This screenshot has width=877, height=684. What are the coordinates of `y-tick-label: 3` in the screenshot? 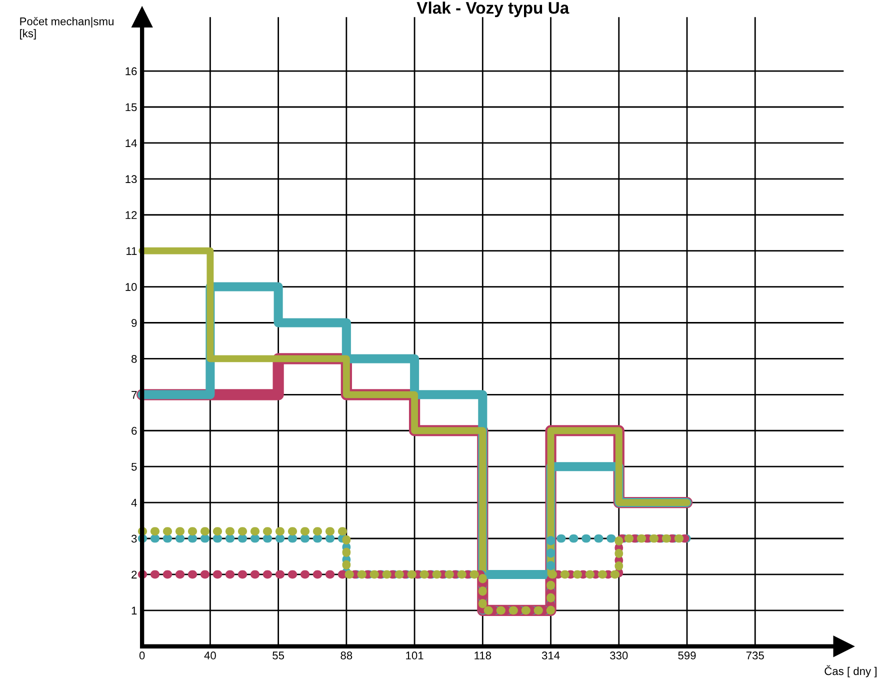 It's located at (134, 538).